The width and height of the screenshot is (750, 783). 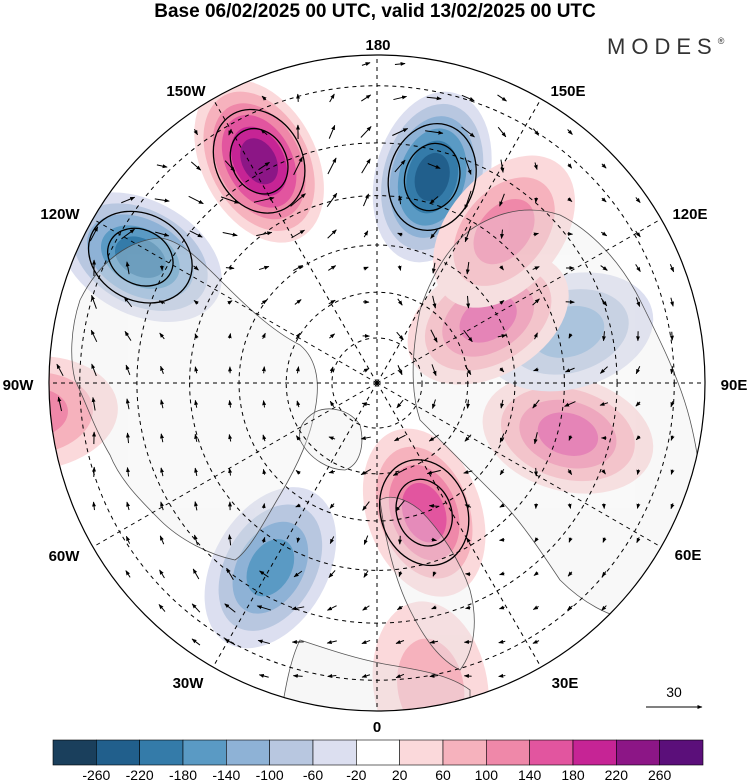 What do you see at coordinates (530, 775) in the screenshot?
I see `colorbar-tick-label: 140` at bounding box center [530, 775].